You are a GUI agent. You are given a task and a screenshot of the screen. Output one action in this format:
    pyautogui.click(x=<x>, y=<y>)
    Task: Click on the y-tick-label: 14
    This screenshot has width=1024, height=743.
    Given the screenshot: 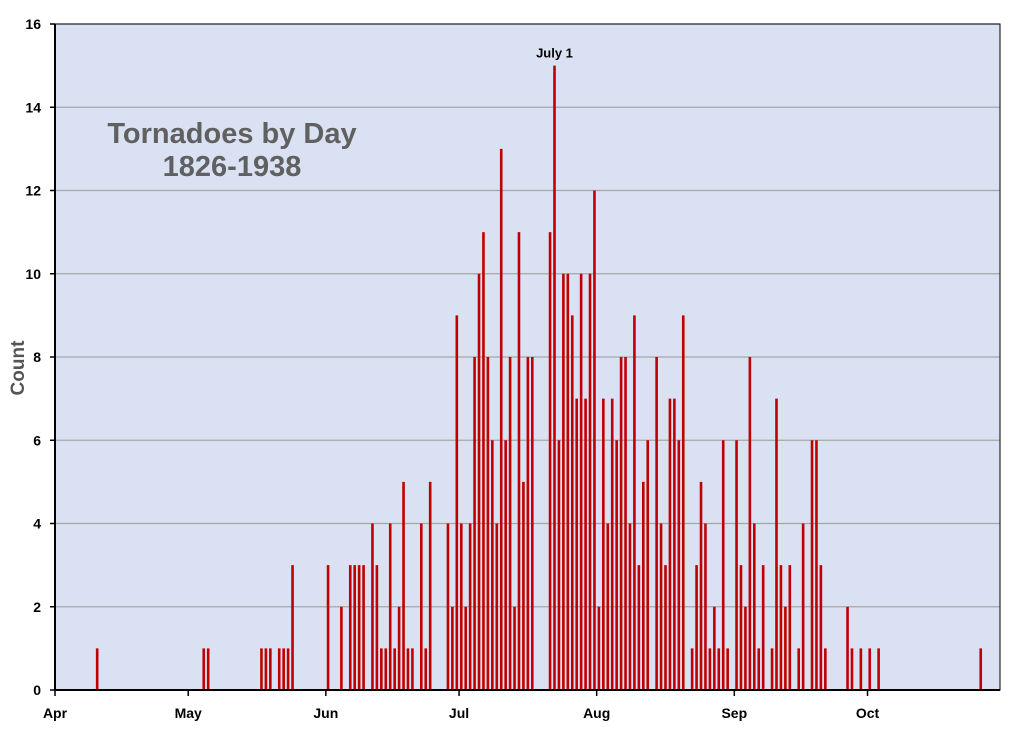 What is the action you would take?
    pyautogui.click(x=33, y=107)
    